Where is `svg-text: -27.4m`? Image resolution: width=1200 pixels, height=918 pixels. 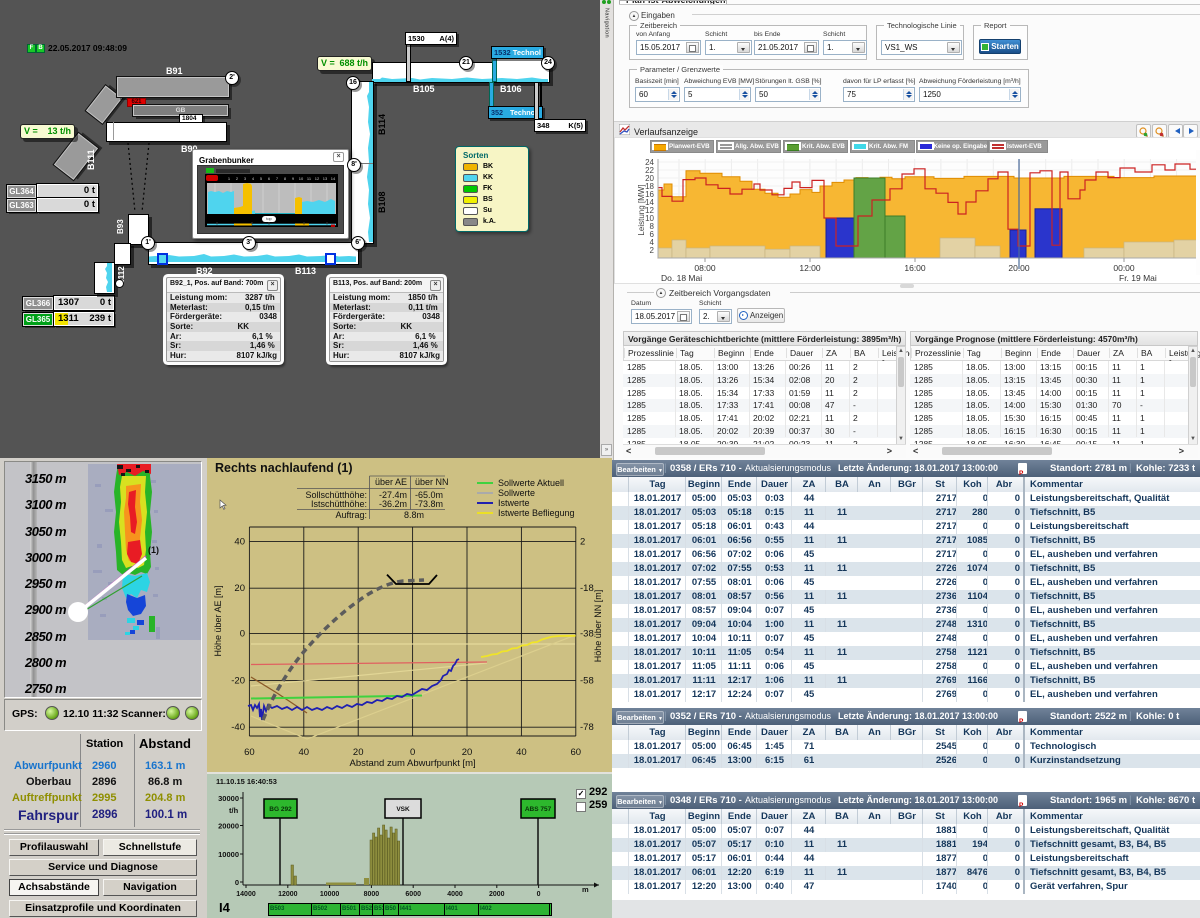
svg-text: -27.4m is located at coordinates (393, 495).